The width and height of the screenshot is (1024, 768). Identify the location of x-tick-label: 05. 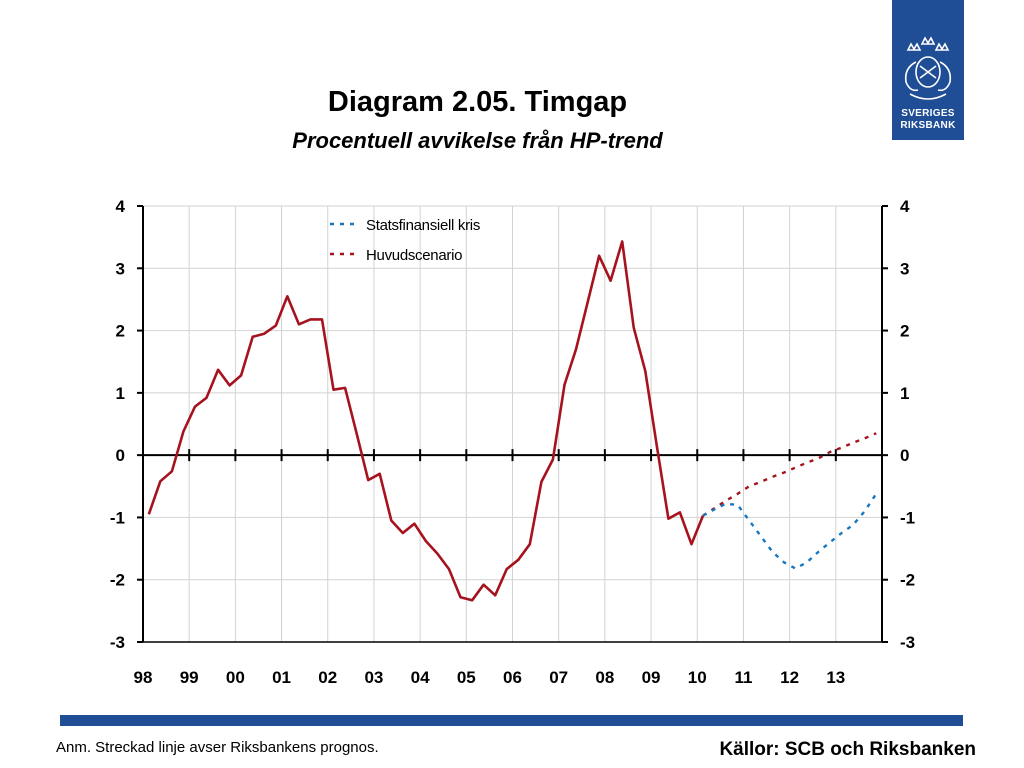
(466, 677).